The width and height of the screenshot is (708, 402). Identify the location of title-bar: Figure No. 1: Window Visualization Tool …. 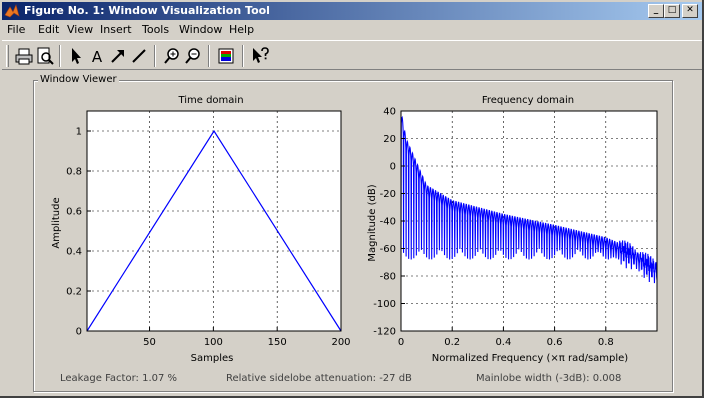
(352, 11).